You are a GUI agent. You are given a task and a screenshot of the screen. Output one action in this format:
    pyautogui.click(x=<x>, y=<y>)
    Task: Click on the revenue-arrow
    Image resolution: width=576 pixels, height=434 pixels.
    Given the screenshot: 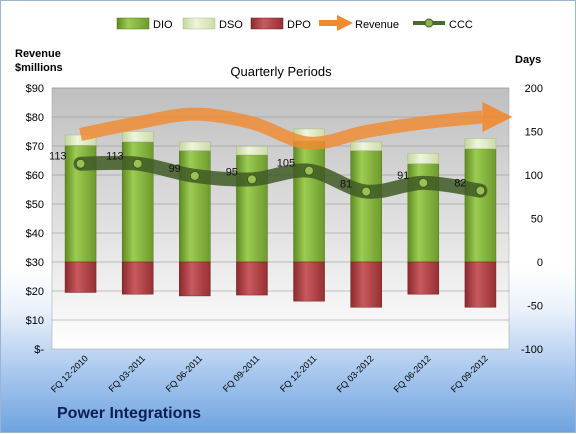 What is the action you would take?
    pyautogui.click(x=296, y=126)
    